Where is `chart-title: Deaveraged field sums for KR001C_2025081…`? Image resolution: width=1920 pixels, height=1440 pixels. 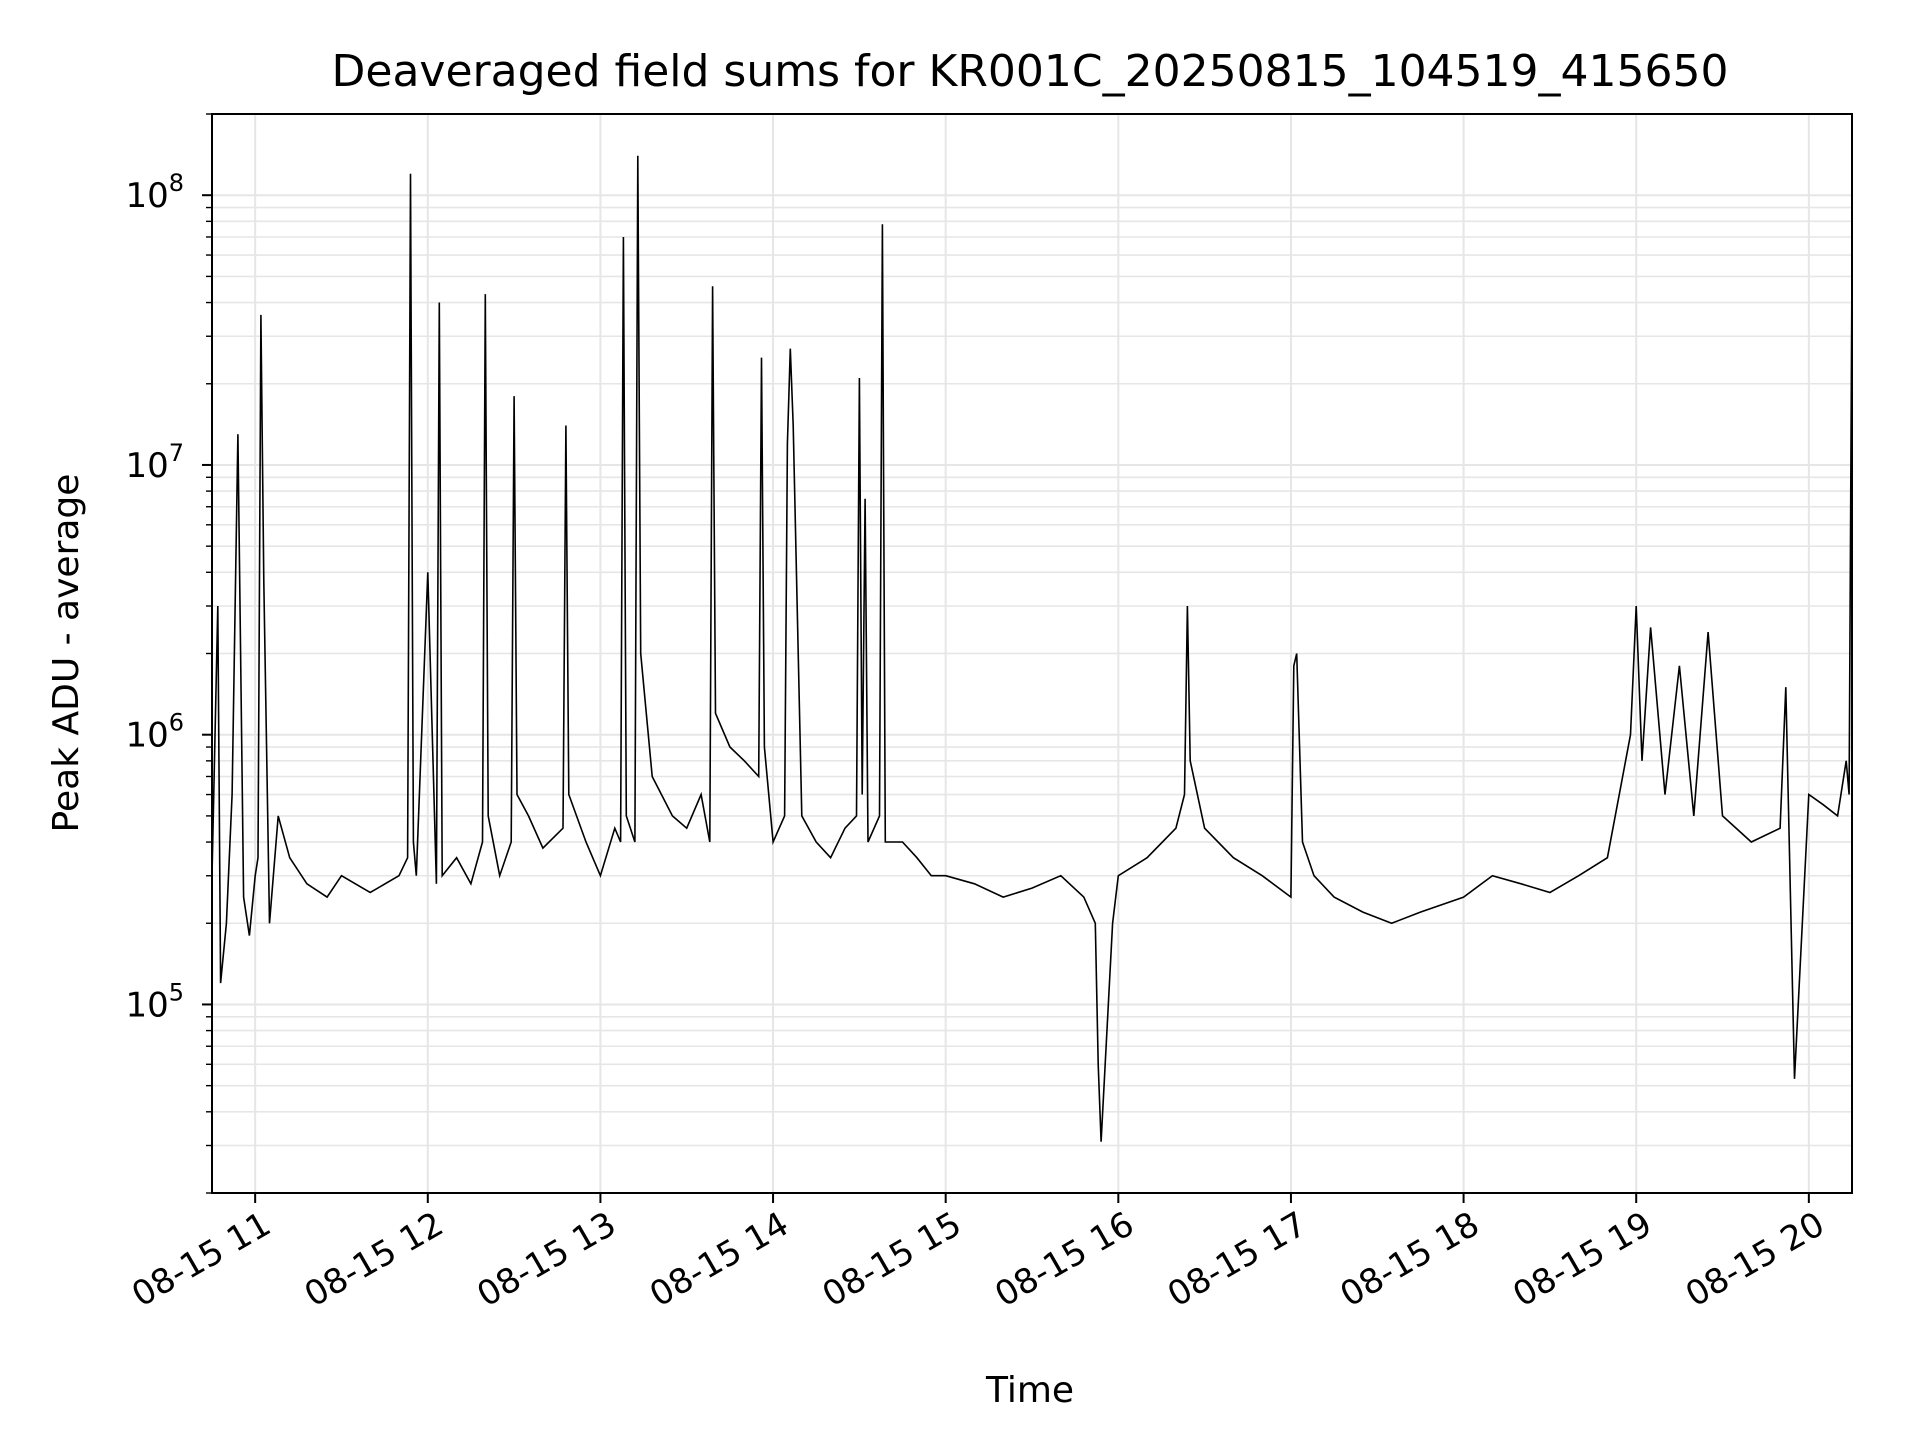
chart-title: Deaveraged field sums for KR001C_2025081… is located at coordinates (1030, 71).